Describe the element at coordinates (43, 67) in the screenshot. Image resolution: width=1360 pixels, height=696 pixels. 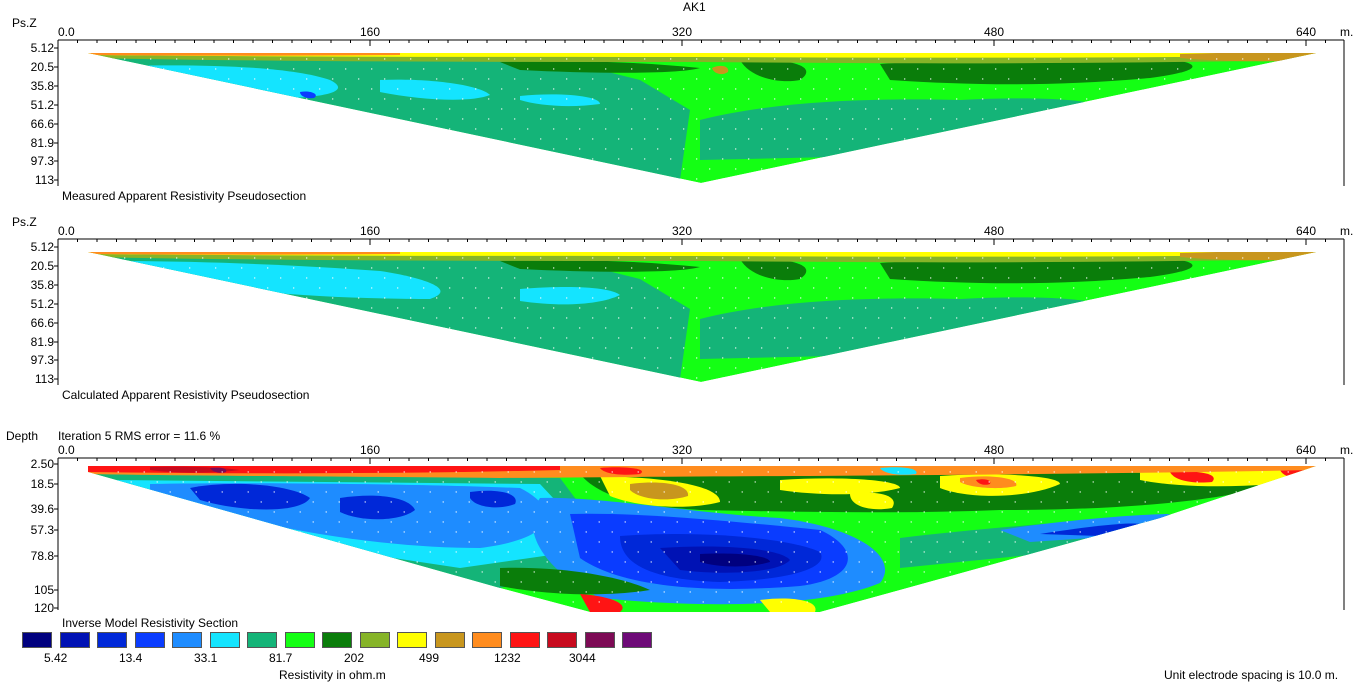
I see `depth-tick-label: 20.5` at that location.